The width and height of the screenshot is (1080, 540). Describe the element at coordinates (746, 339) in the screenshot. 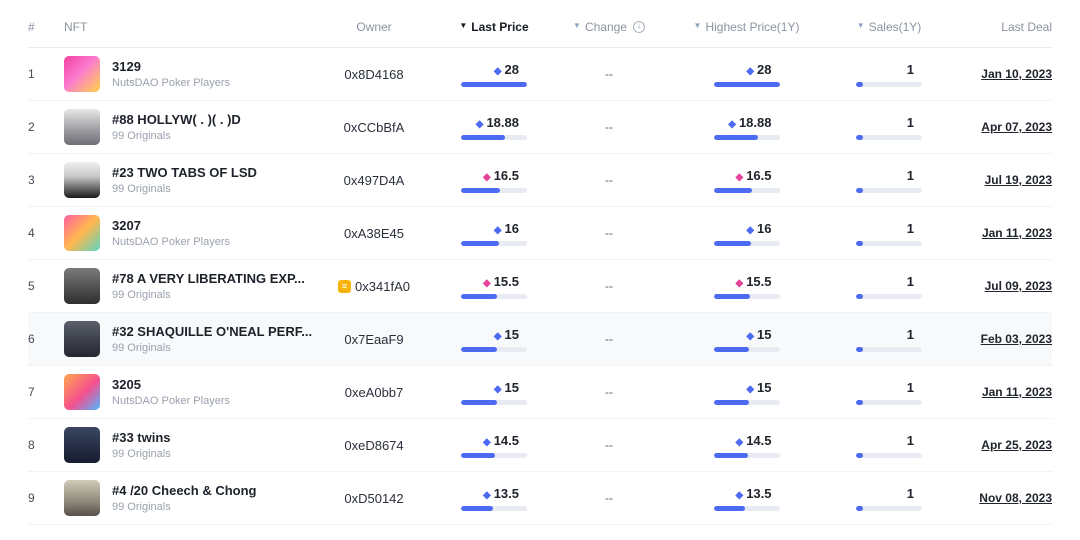

I see `highest-price-cell: ◆ 15` at that location.